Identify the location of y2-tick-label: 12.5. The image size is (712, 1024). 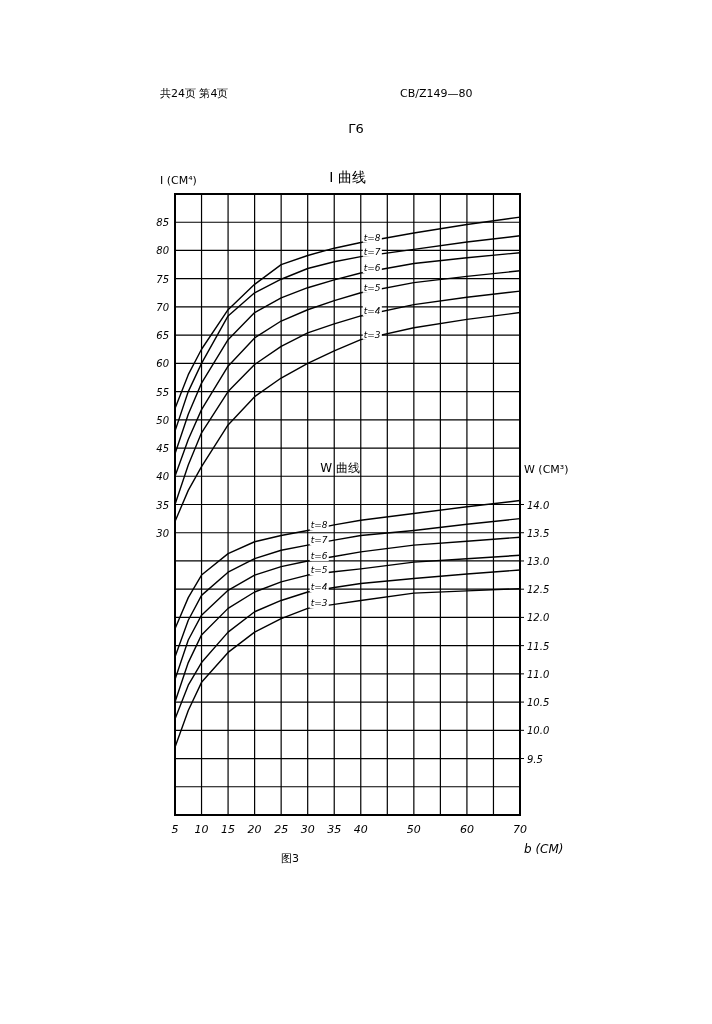
(538, 590).